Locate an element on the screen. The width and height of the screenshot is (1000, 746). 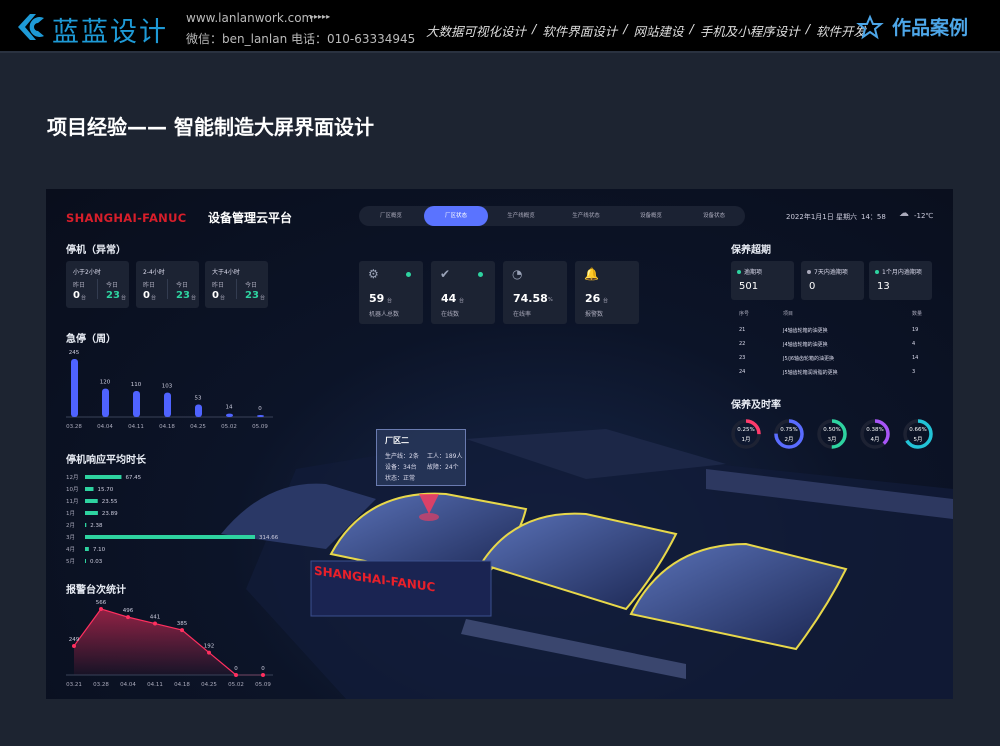
overdue-label: 逾期项 is located at coordinates (753, 272).